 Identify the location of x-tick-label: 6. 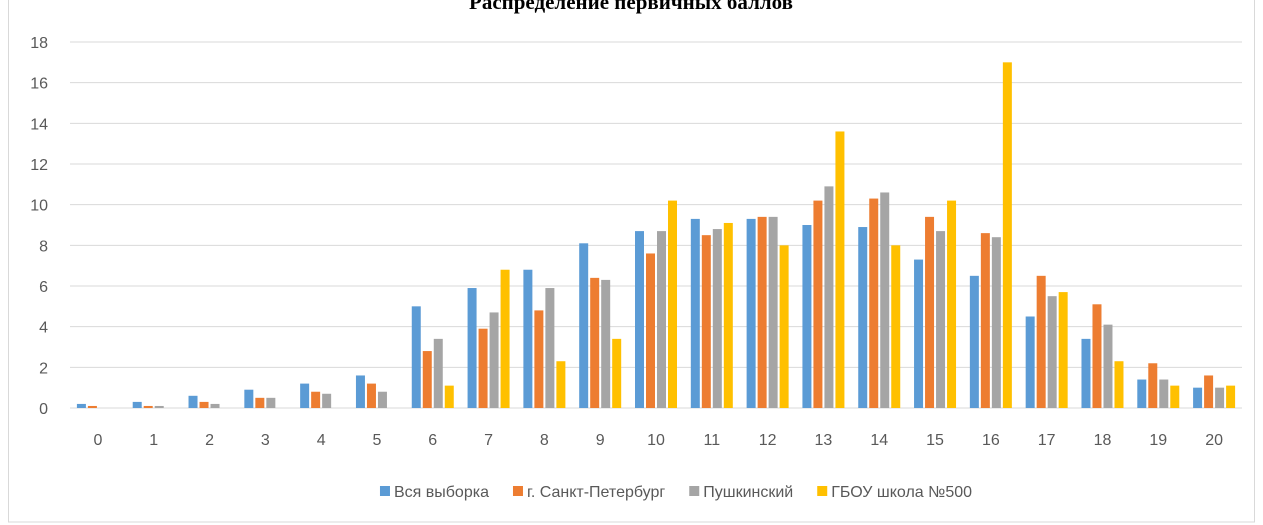
(432, 440).